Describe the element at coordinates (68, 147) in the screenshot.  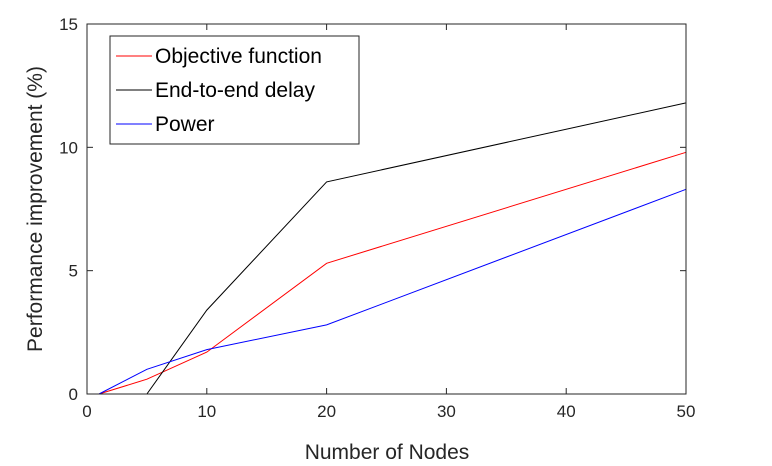
I see `y-tick-label: 10` at that location.